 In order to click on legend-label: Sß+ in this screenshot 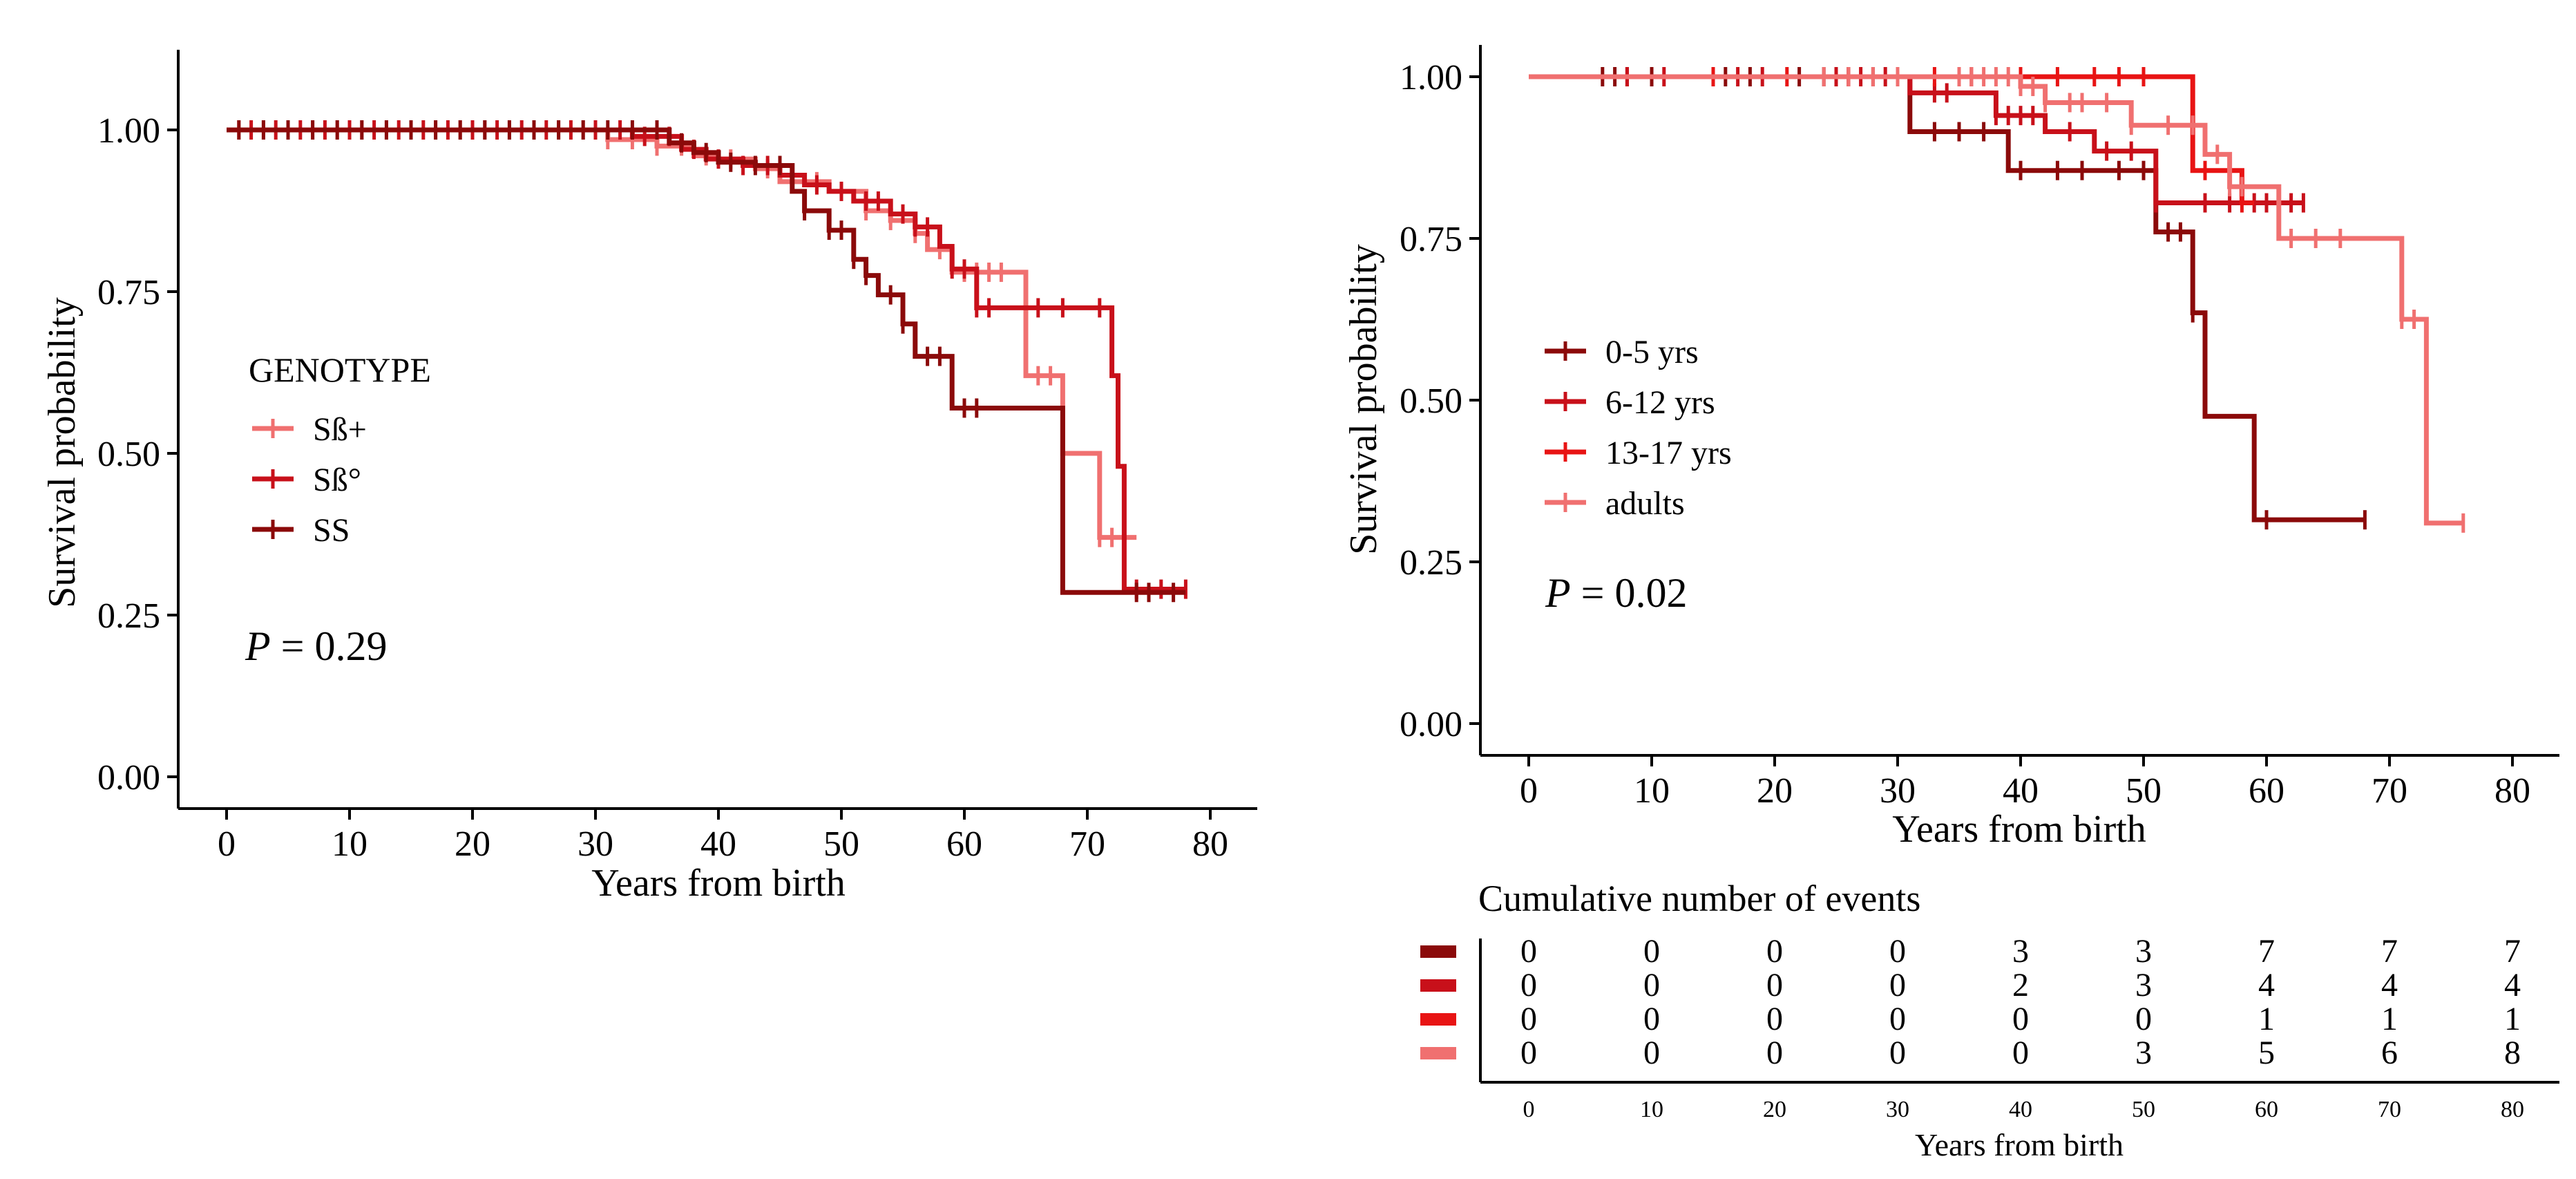, I will do `click(340, 430)`.